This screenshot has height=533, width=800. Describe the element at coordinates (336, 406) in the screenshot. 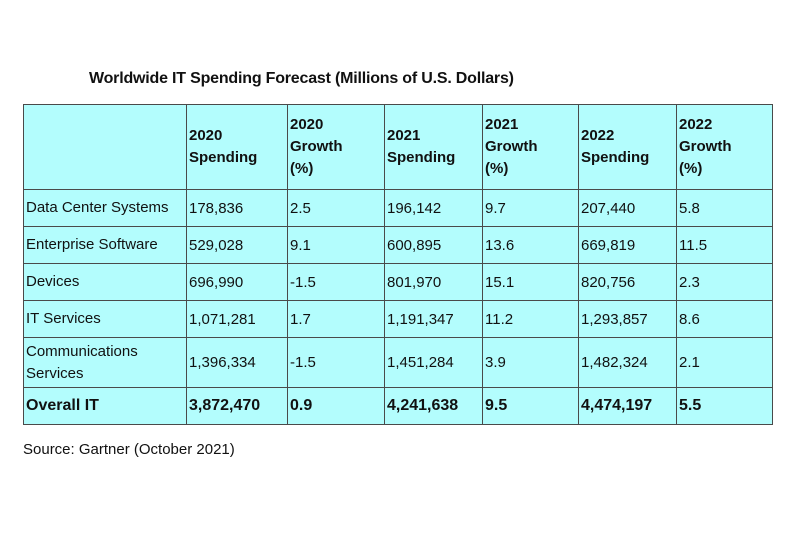

I see `table-cell: 0.9` at that location.